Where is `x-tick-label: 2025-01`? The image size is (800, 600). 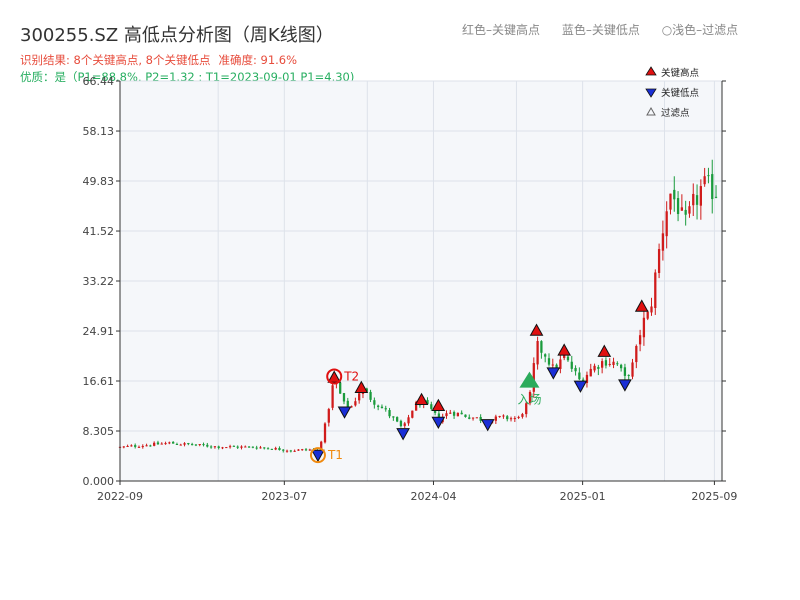 x-tick-label: 2025-01 is located at coordinates (583, 496).